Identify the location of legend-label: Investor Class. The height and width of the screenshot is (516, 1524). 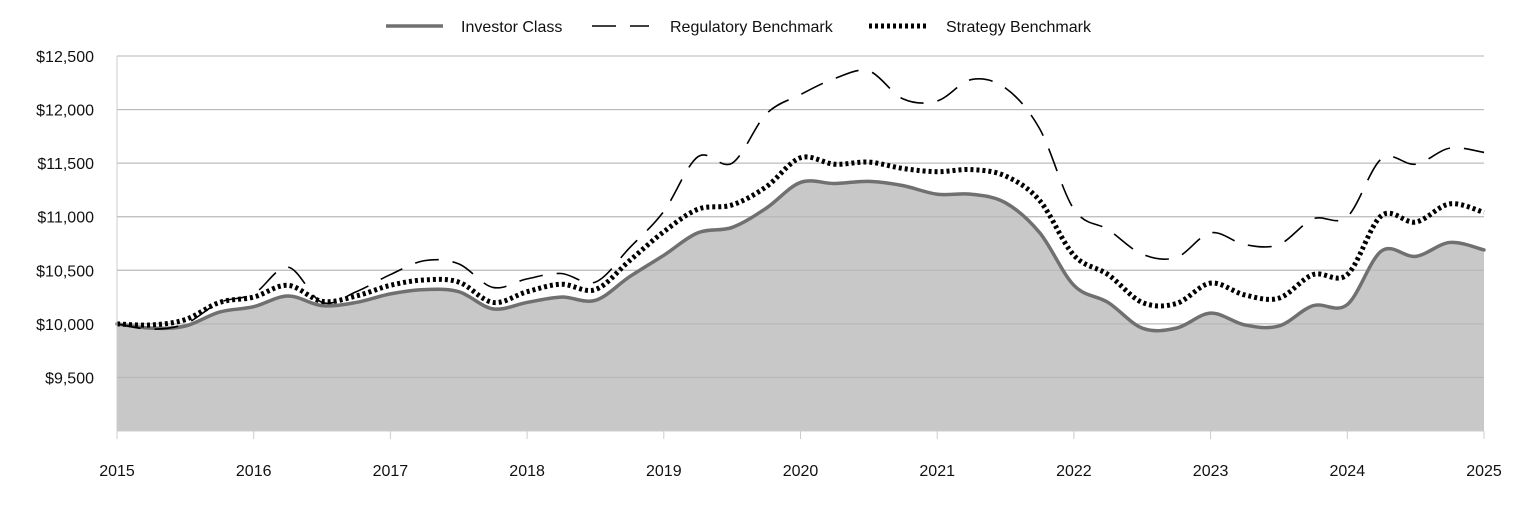
(511, 27).